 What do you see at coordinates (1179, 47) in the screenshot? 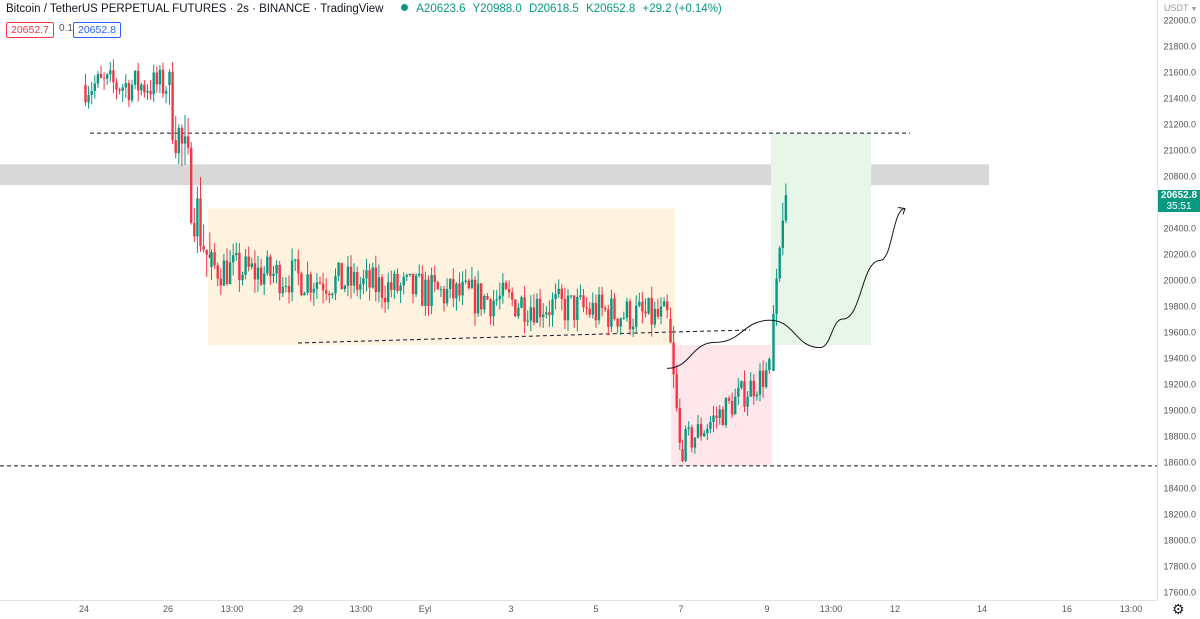
I see `price-tick-label: 21800.0` at bounding box center [1179, 47].